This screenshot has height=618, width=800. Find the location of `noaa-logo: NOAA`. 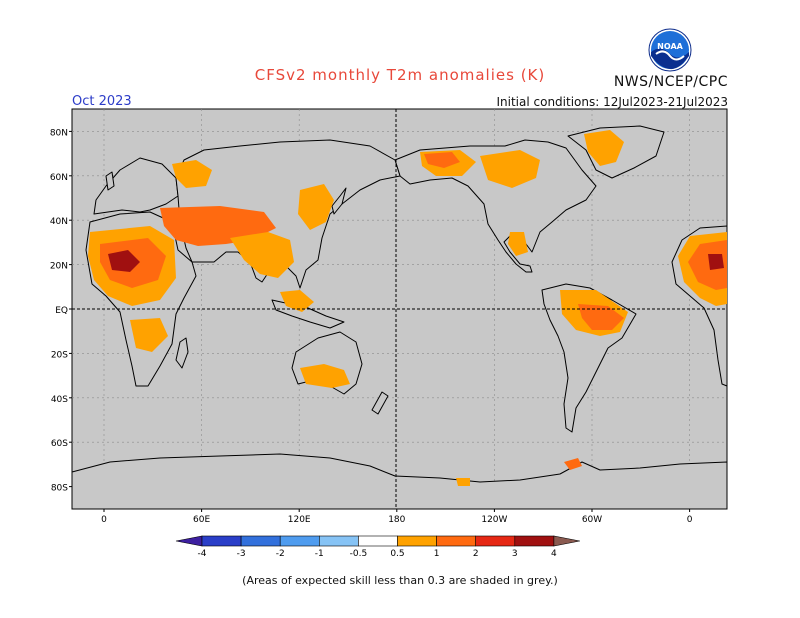

noaa-logo: NOAA is located at coordinates (670, 50).